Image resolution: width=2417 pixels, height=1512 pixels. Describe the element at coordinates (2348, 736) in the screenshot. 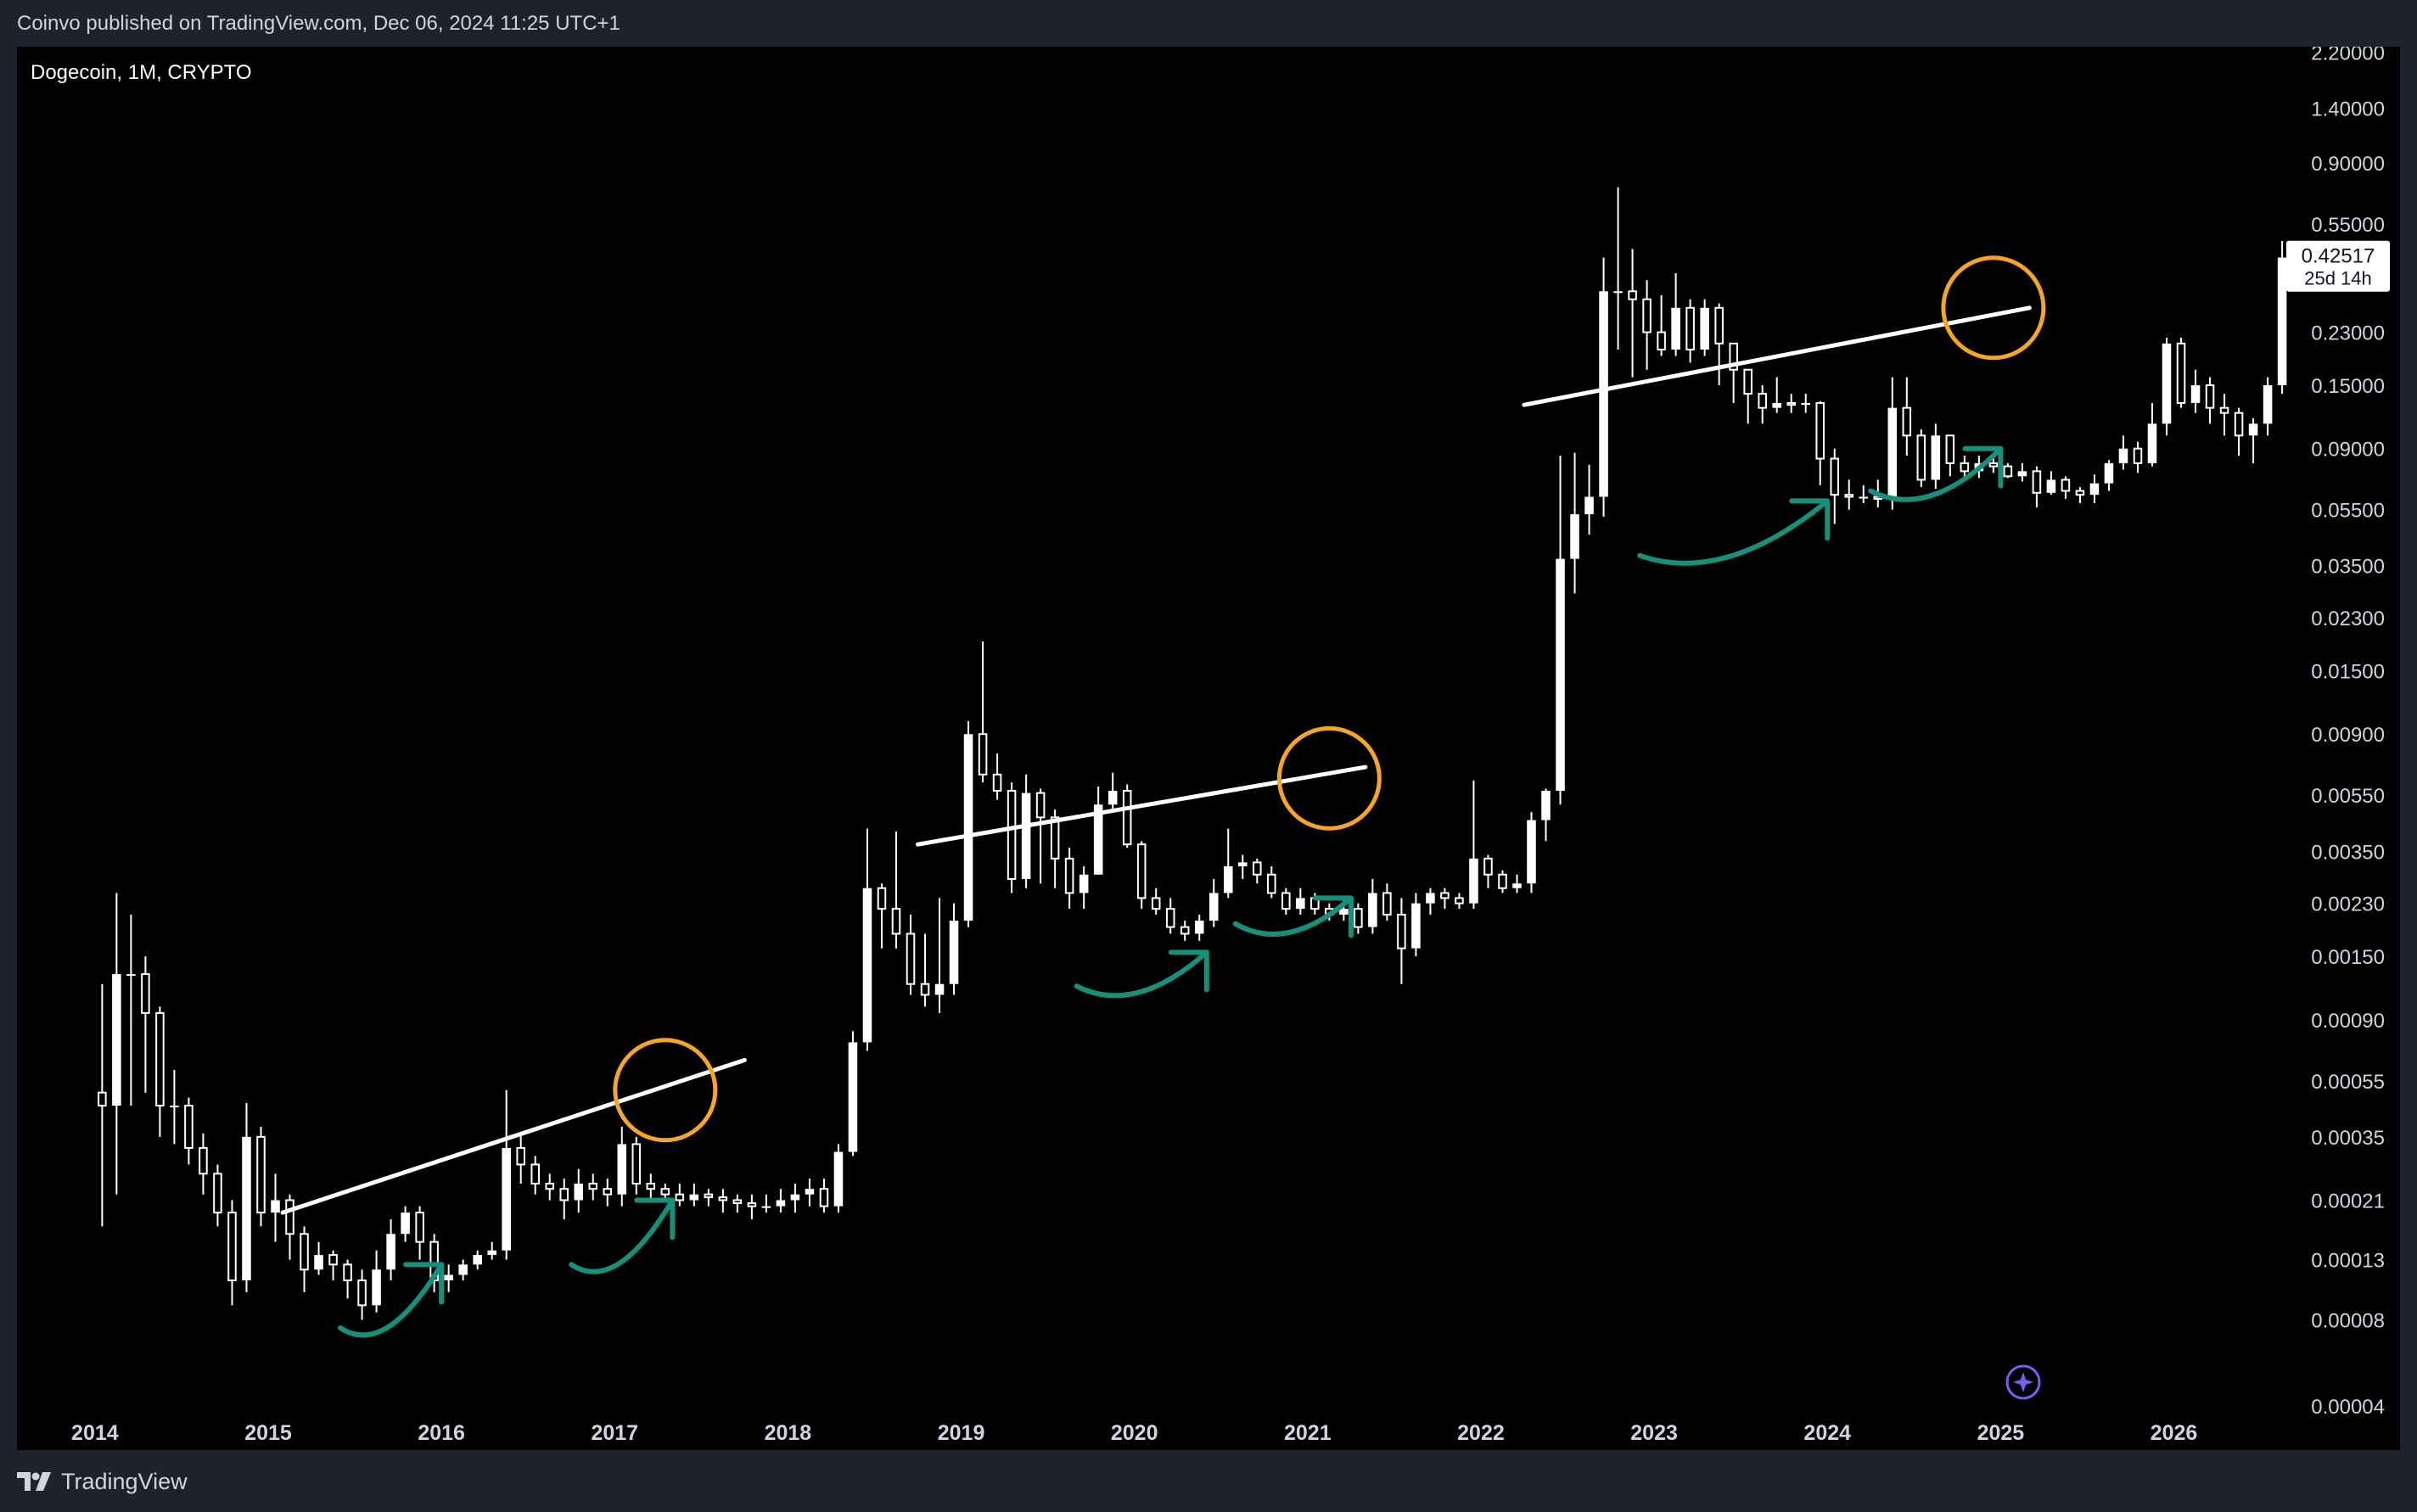

I see `y-tick-label: 0.00900` at that location.